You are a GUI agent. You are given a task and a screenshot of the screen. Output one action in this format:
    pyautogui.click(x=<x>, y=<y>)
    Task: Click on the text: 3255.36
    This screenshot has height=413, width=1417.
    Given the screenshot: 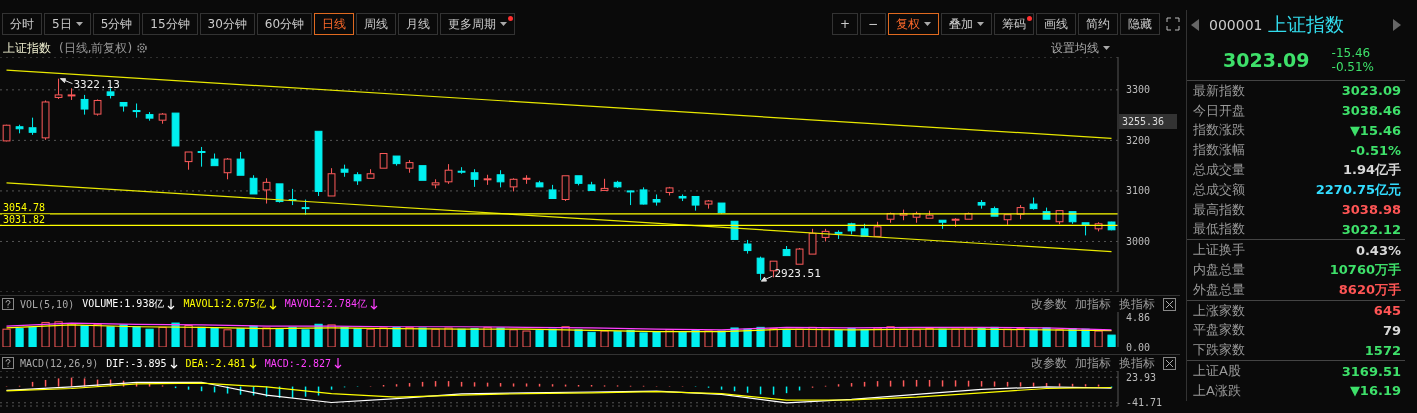 What is the action you would take?
    pyautogui.click(x=1148, y=121)
    